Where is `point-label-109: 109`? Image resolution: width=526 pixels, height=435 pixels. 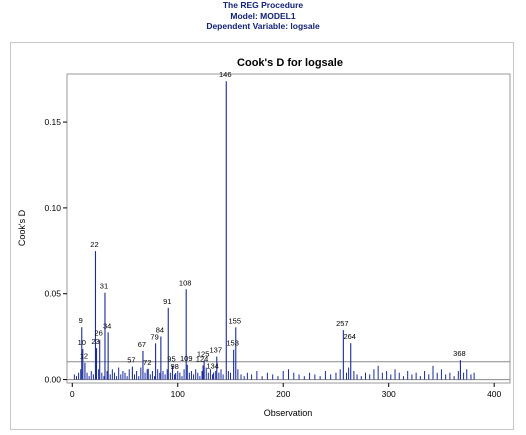
point-label-109: 109 is located at coordinates (186, 358).